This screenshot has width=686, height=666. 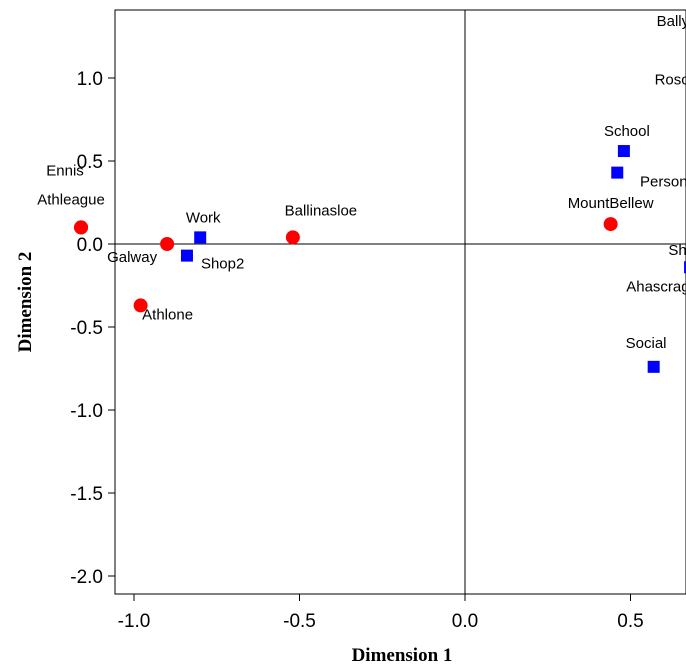 I want to click on x-tick-label: 0.0, so click(x=465, y=621).